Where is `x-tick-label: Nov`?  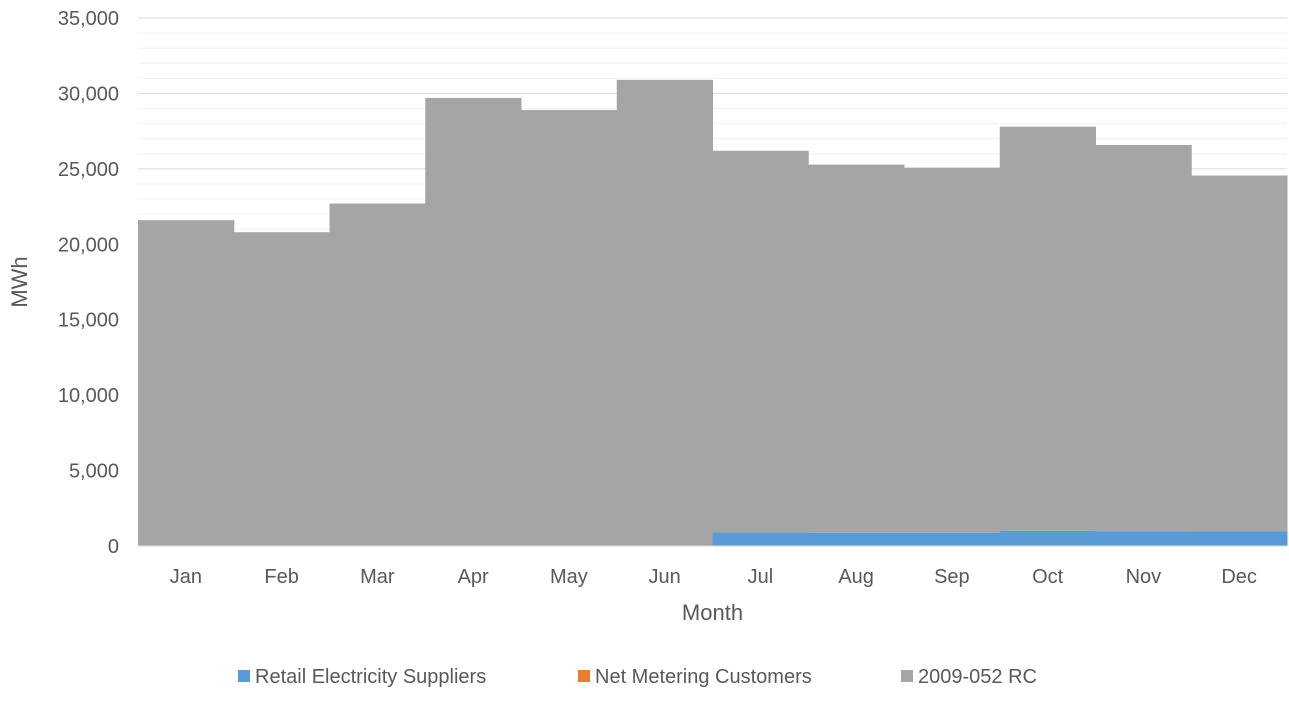 x-tick-label: Nov is located at coordinates (1144, 577).